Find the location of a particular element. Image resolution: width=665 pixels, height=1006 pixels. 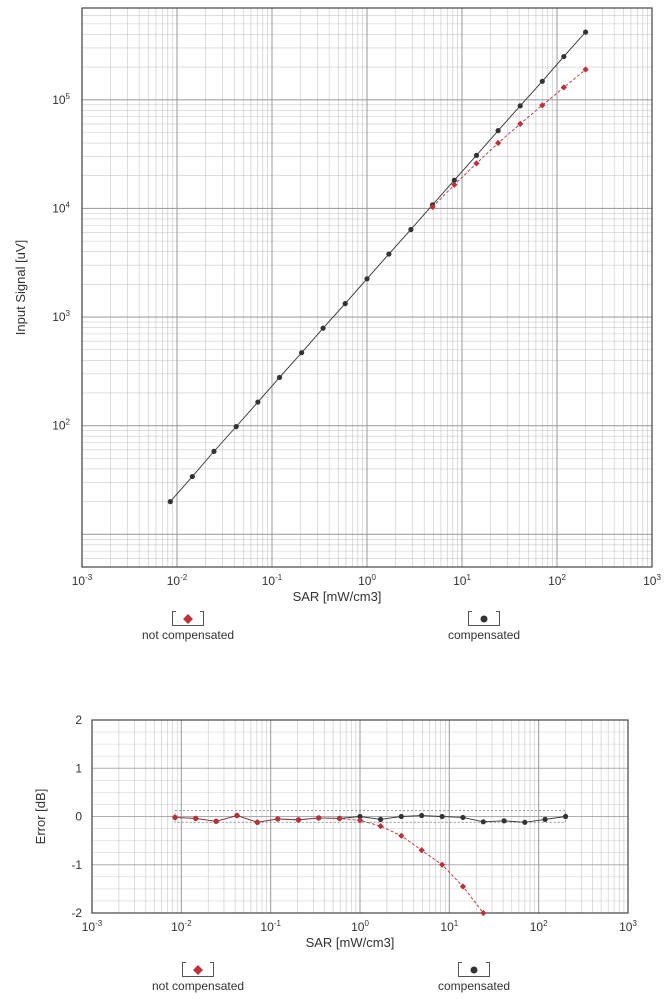

y-tick-label: 10⁴ is located at coordinates (61, 207).